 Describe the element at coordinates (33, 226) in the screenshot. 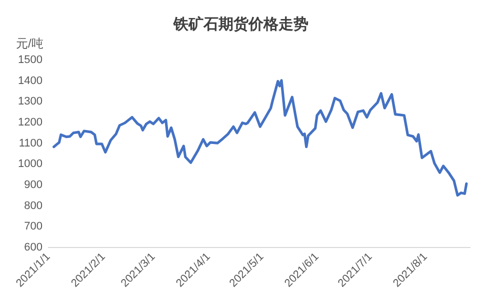

I see `y-tick-label: 700` at that location.